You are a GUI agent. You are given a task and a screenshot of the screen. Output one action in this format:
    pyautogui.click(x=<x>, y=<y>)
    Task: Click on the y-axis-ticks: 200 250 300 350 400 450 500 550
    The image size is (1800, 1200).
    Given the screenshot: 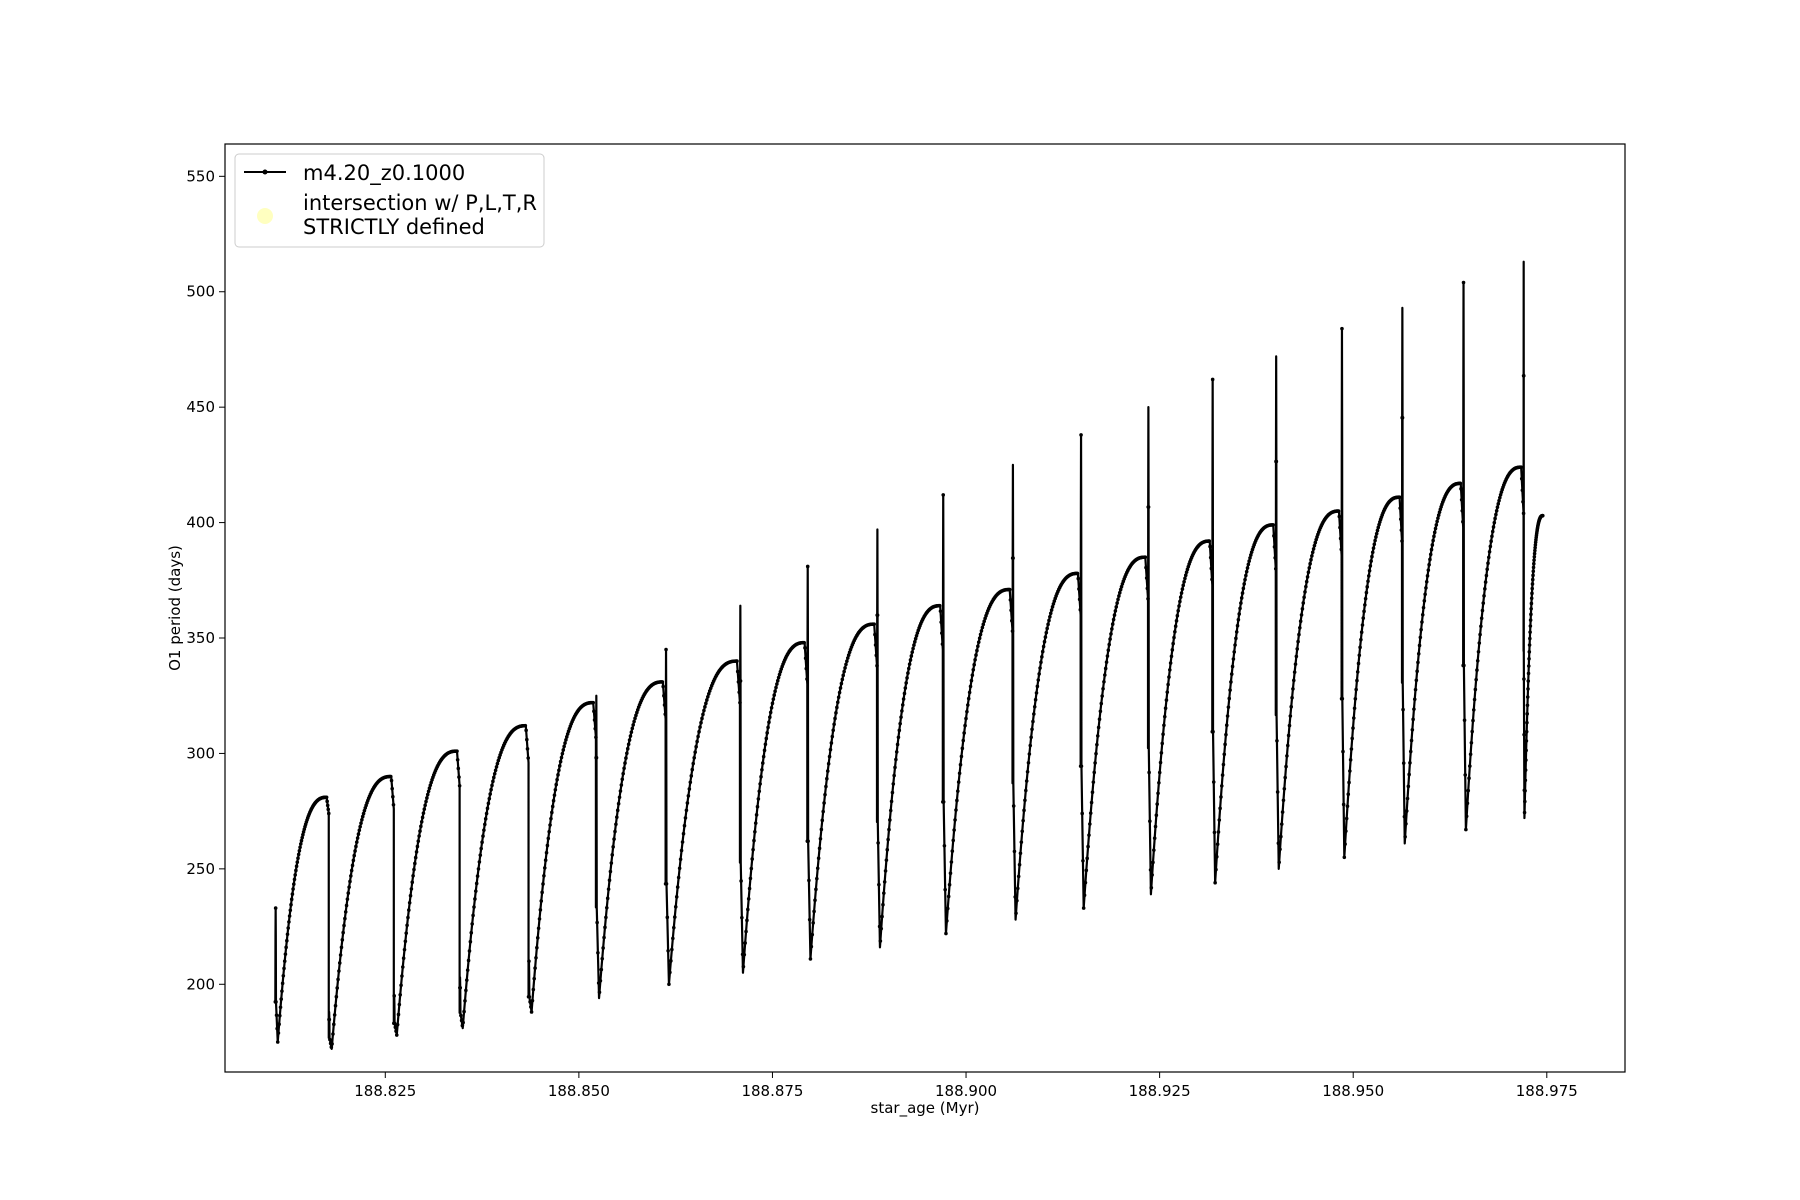 What is the action you would take?
    pyautogui.click(x=205, y=580)
    